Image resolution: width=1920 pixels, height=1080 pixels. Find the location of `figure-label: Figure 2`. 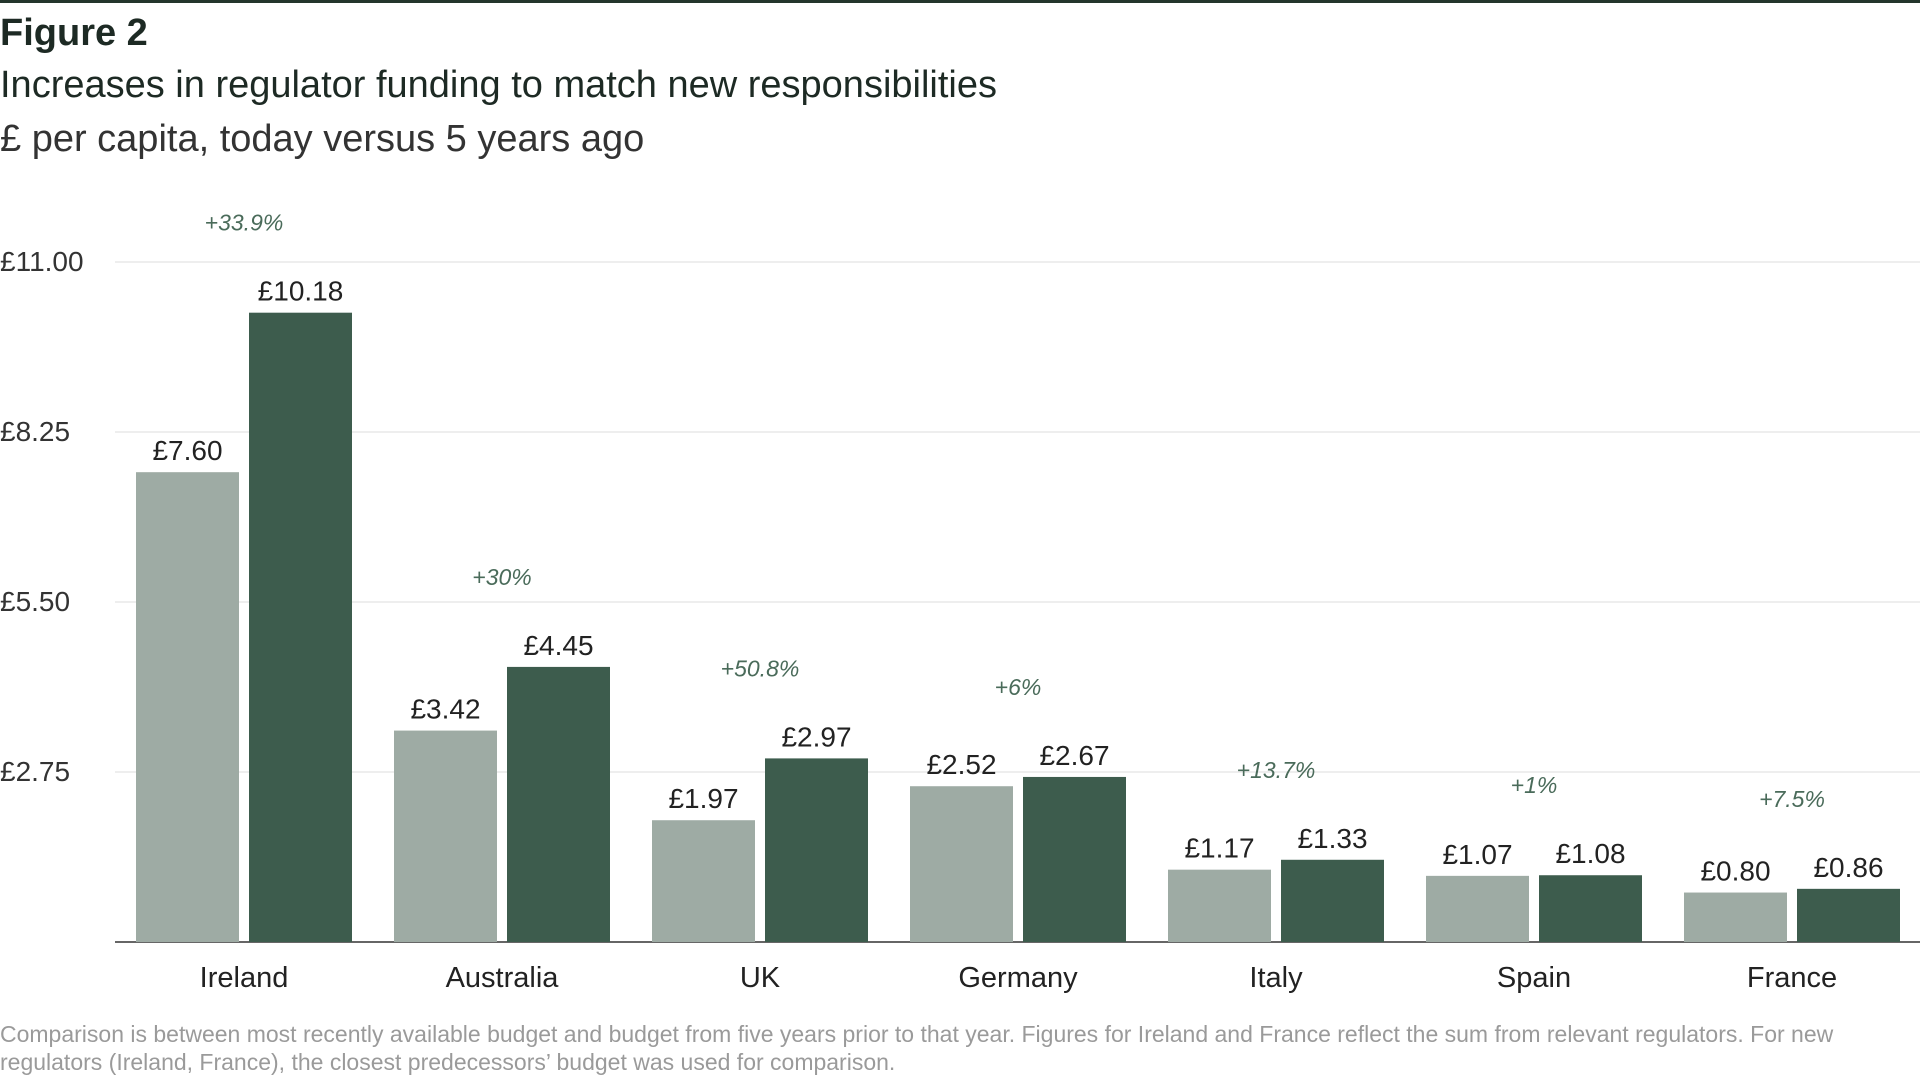

figure-label: Figure 2 is located at coordinates (74, 33).